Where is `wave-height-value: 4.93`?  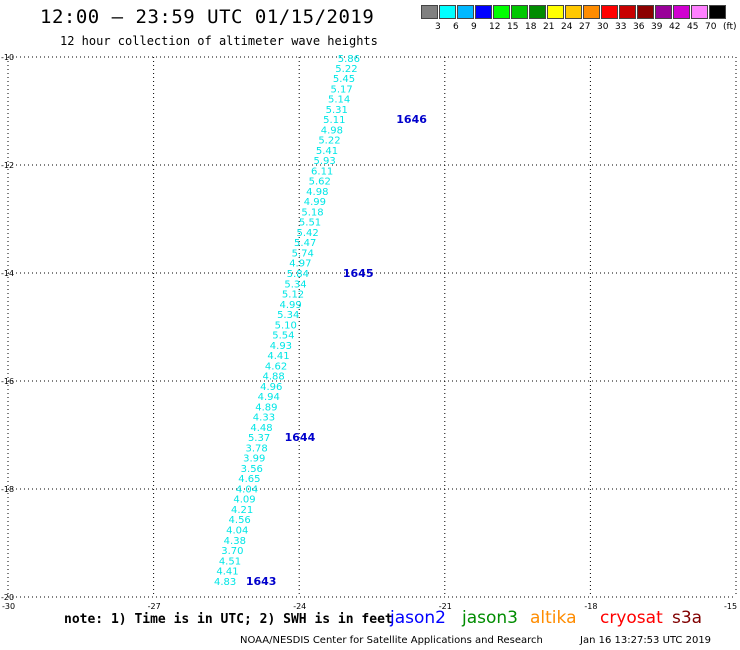
wave-height-value: 4.93 is located at coordinates (281, 346).